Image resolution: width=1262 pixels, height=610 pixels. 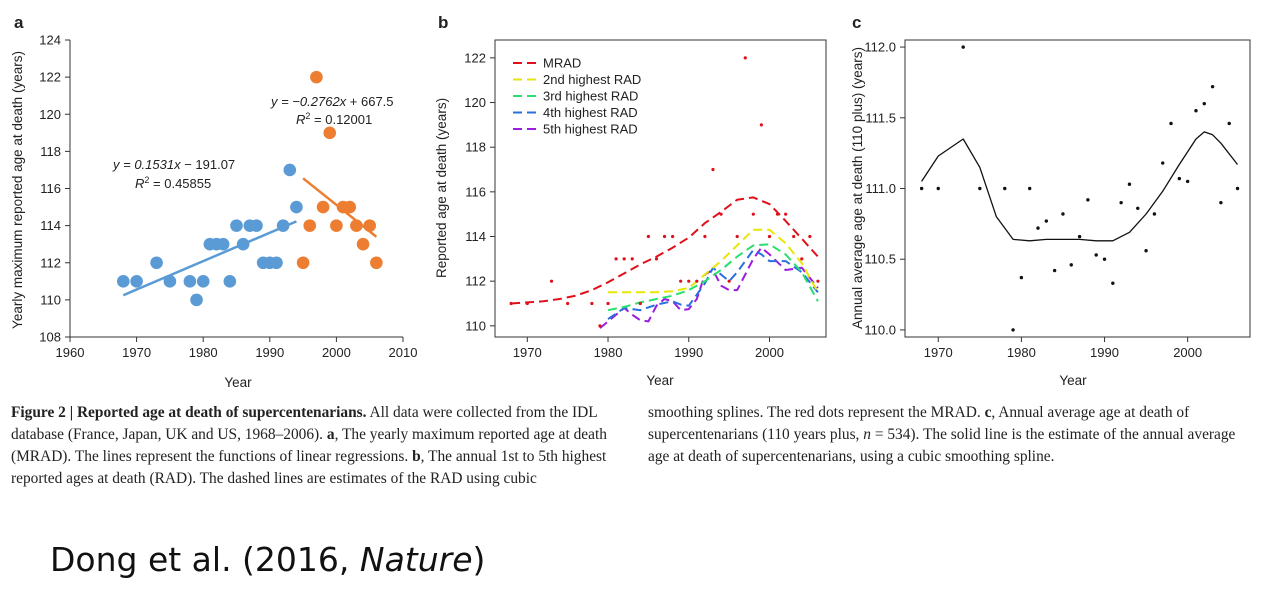 What do you see at coordinates (180, 183) in the screenshot?
I see `blue-fit-r2-value: = 0.45855` at bounding box center [180, 183].